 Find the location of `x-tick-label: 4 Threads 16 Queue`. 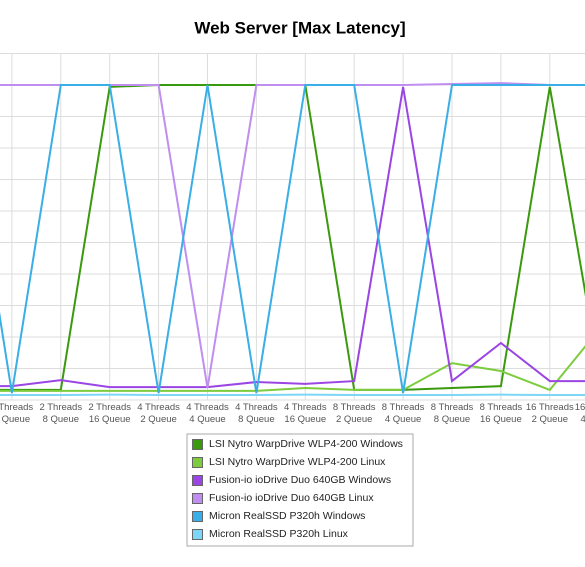

x-tick-label: 4 Threads 16 Queue is located at coordinates (305, 413).